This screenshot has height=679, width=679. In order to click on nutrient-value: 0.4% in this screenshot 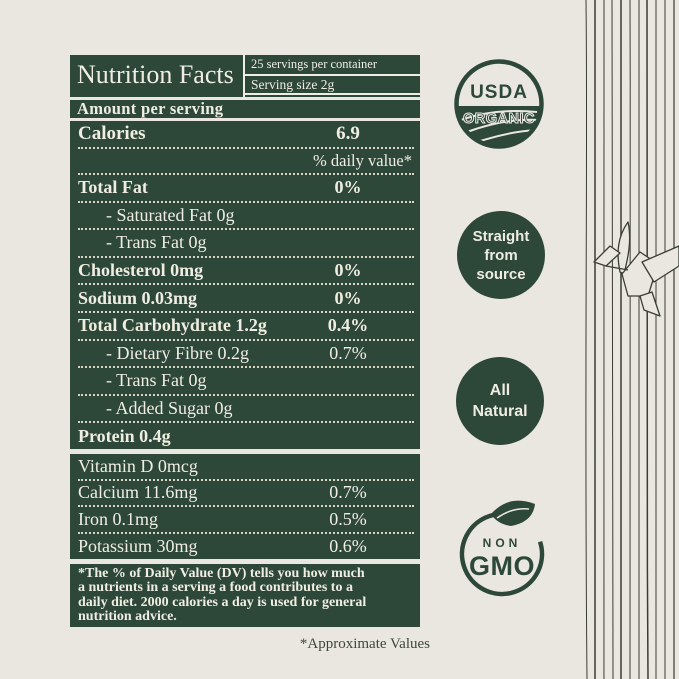, I will do `click(348, 325)`.